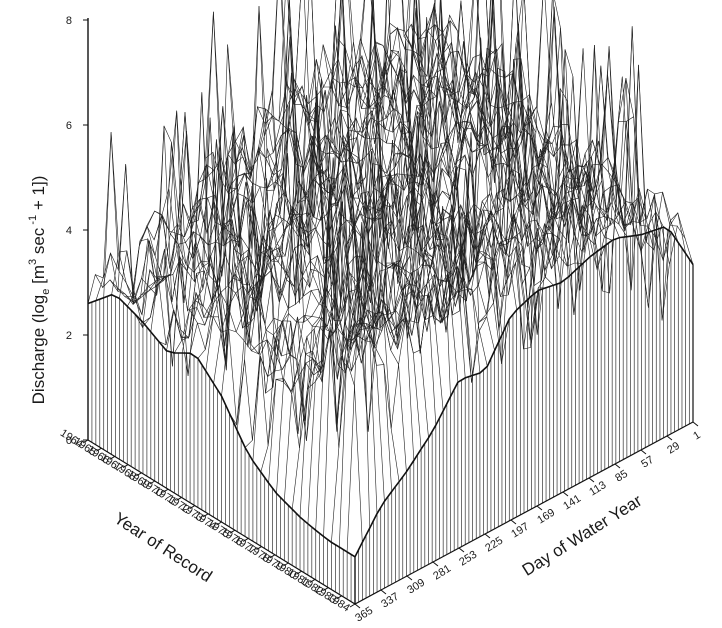 This screenshot has width=722, height=628. What do you see at coordinates (494, 545) in the screenshot?
I see `day-tick-label: 225` at bounding box center [494, 545].